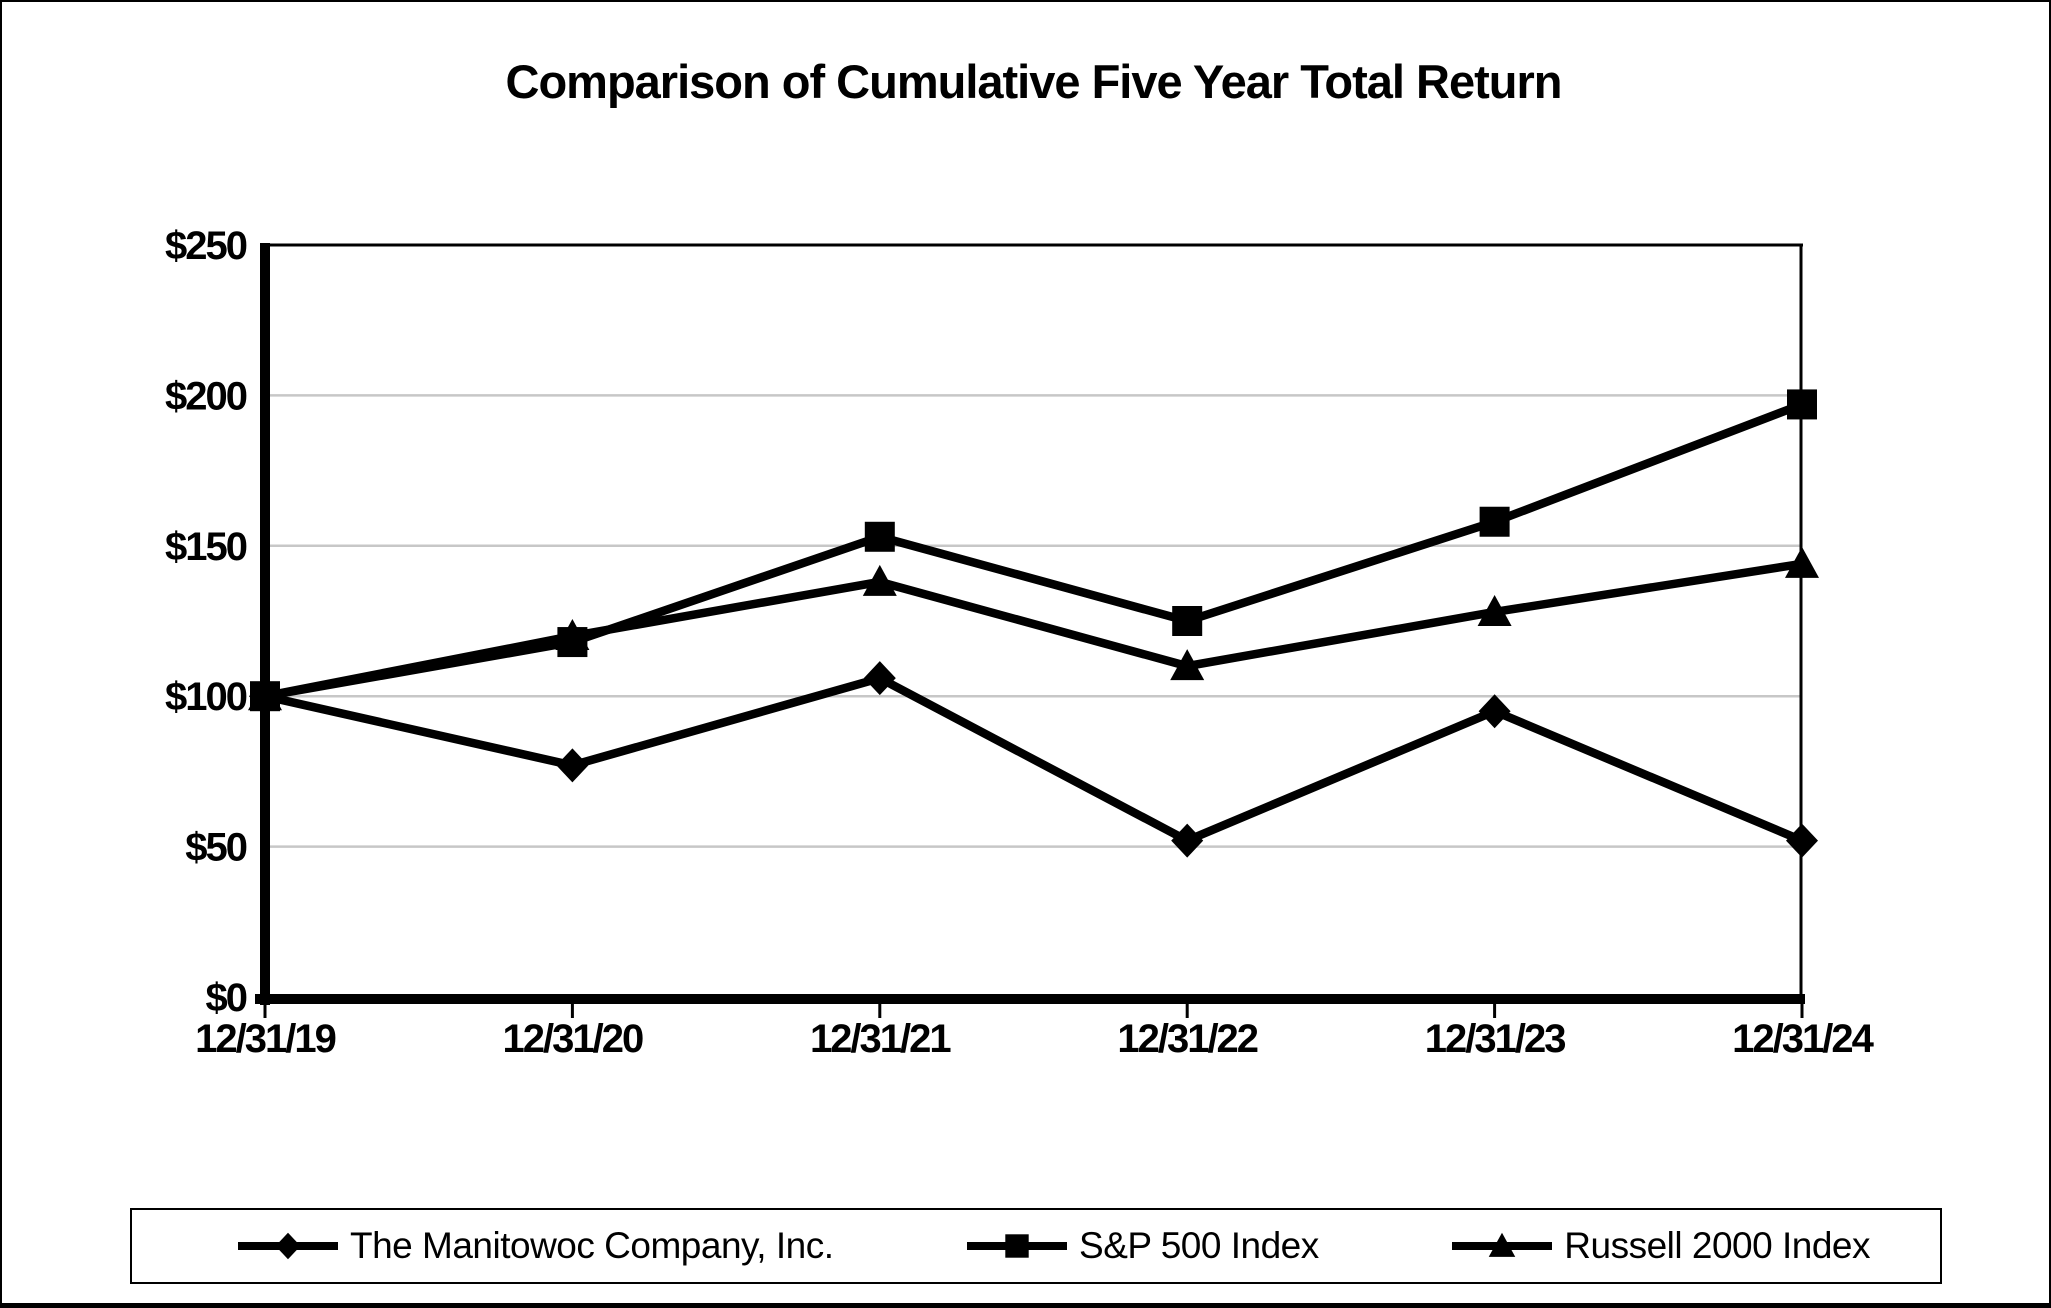 The height and width of the screenshot is (1308, 2051). I want to click on legend-label: Russell 2000 Index, so click(1717, 1245).